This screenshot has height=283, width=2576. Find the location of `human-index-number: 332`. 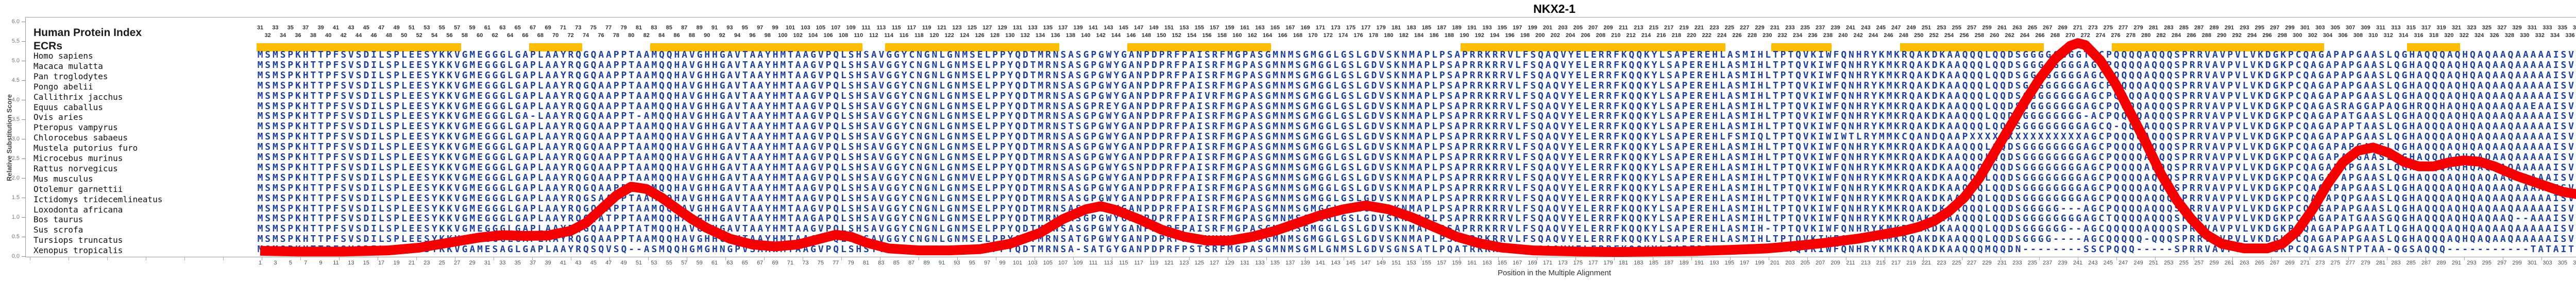

human-index-number: 332 is located at coordinates (2540, 35).